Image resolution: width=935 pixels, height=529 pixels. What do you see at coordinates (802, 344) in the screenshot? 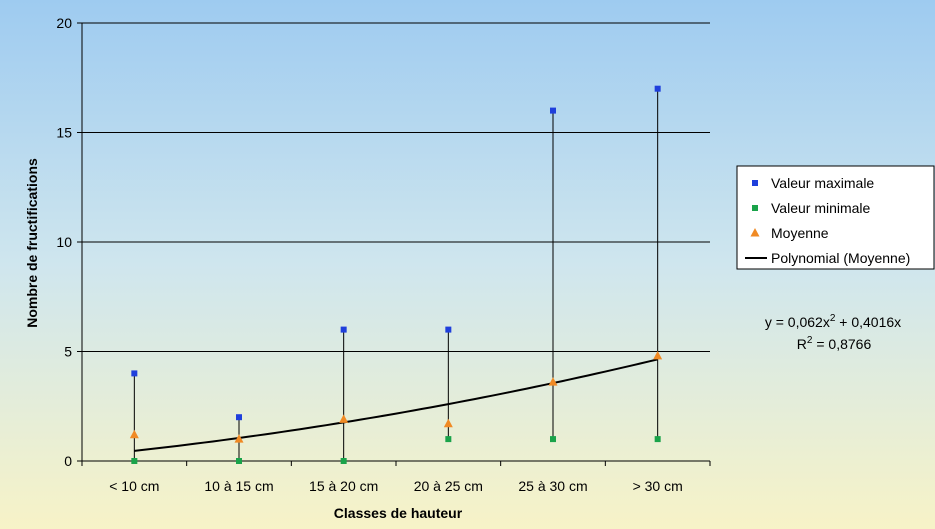
I see `r-squared-prefix: R` at bounding box center [802, 344].